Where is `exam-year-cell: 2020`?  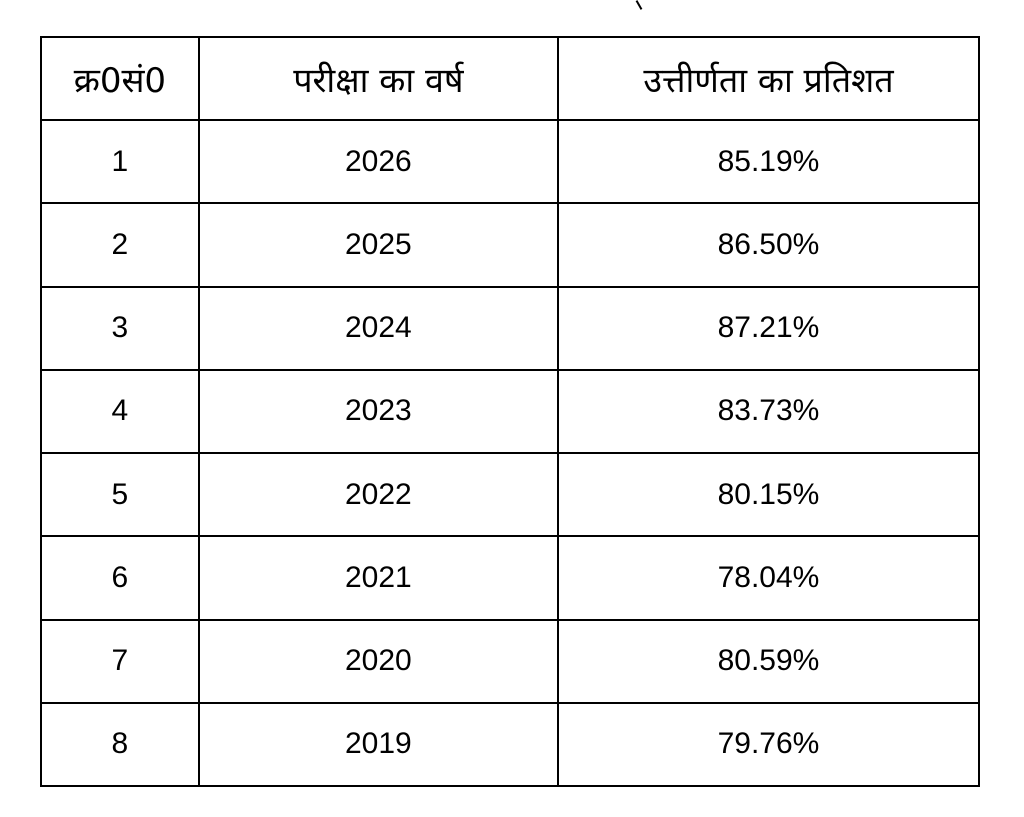 exam-year-cell: 2020 is located at coordinates (378, 661).